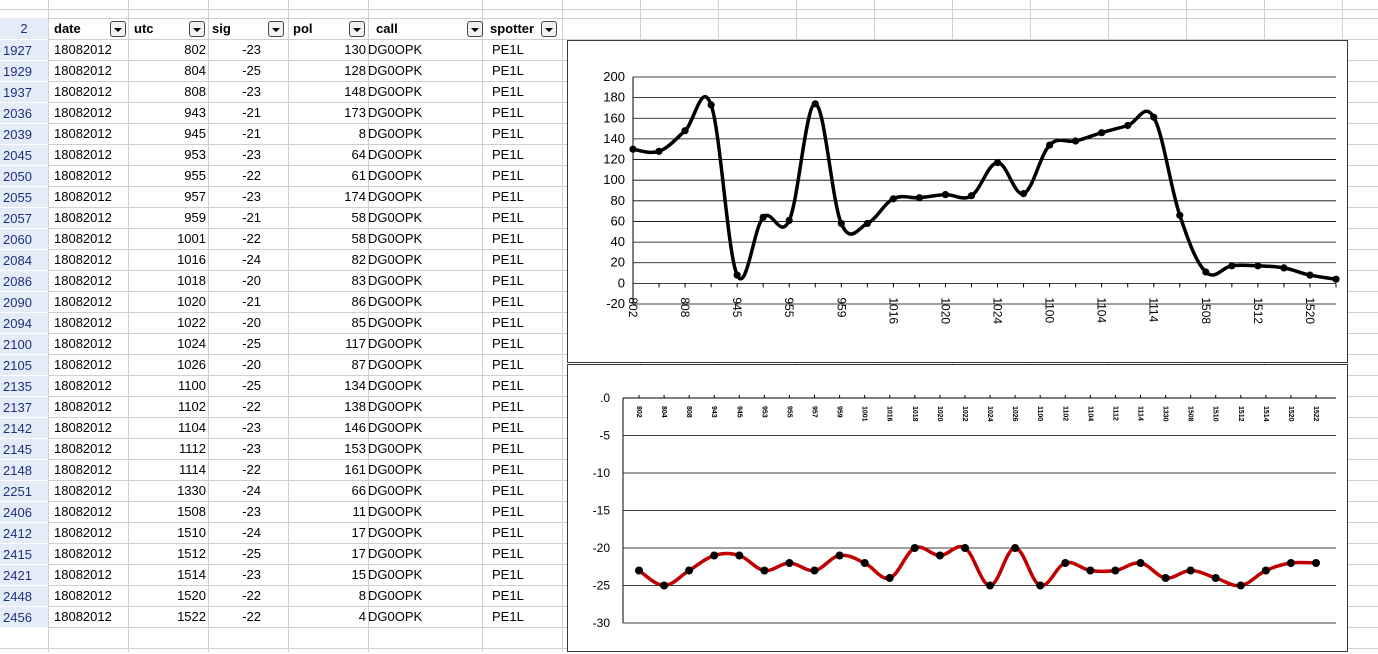 Image resolution: width=1378 pixels, height=654 pixels. I want to click on cell-pol: 134, so click(355, 385).